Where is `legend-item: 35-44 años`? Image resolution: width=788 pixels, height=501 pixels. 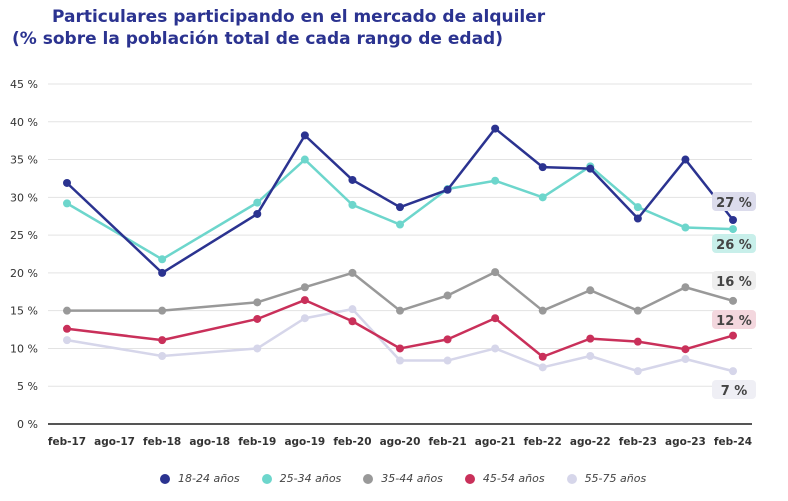
legend-item: 35-44 años is located at coordinates (403, 478).